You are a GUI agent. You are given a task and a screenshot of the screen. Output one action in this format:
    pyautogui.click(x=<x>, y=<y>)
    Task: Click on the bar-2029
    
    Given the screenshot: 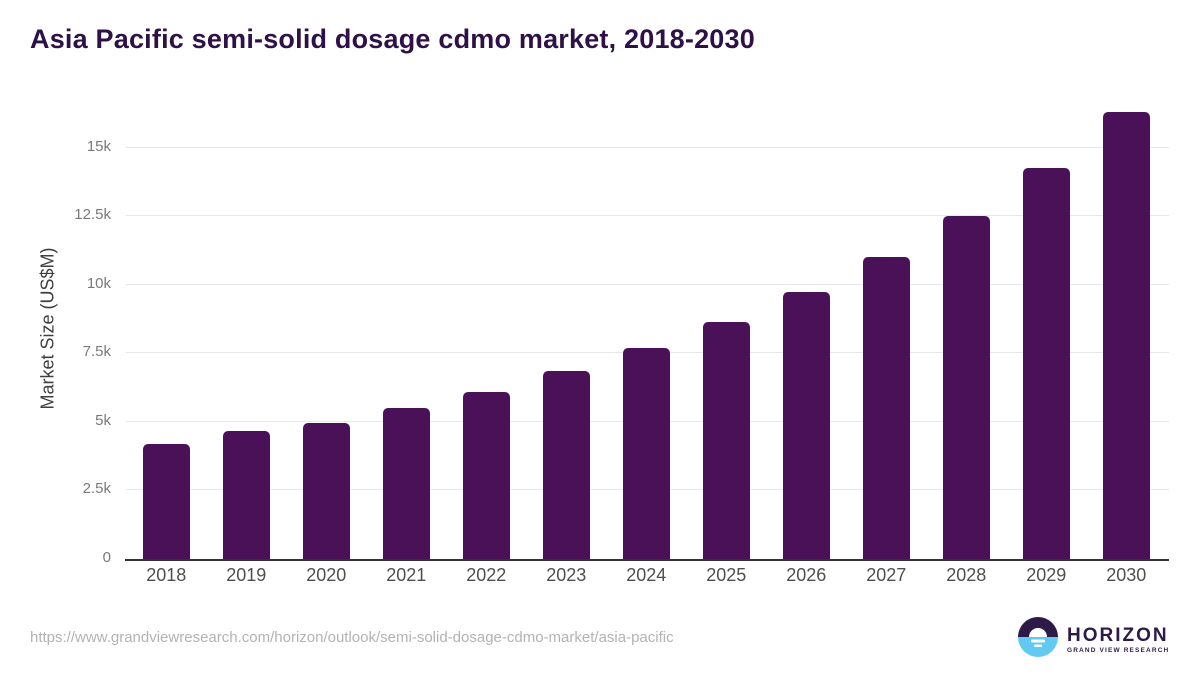 What is the action you would take?
    pyautogui.click(x=1046, y=363)
    